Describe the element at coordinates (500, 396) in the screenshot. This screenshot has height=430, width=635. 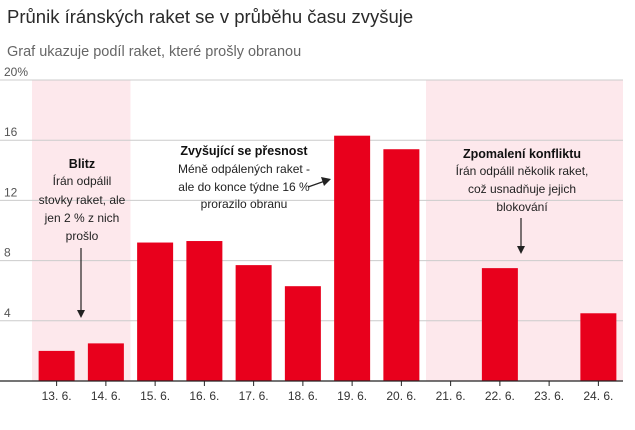
I see `x-tick-label: 22. 6.` at that location.